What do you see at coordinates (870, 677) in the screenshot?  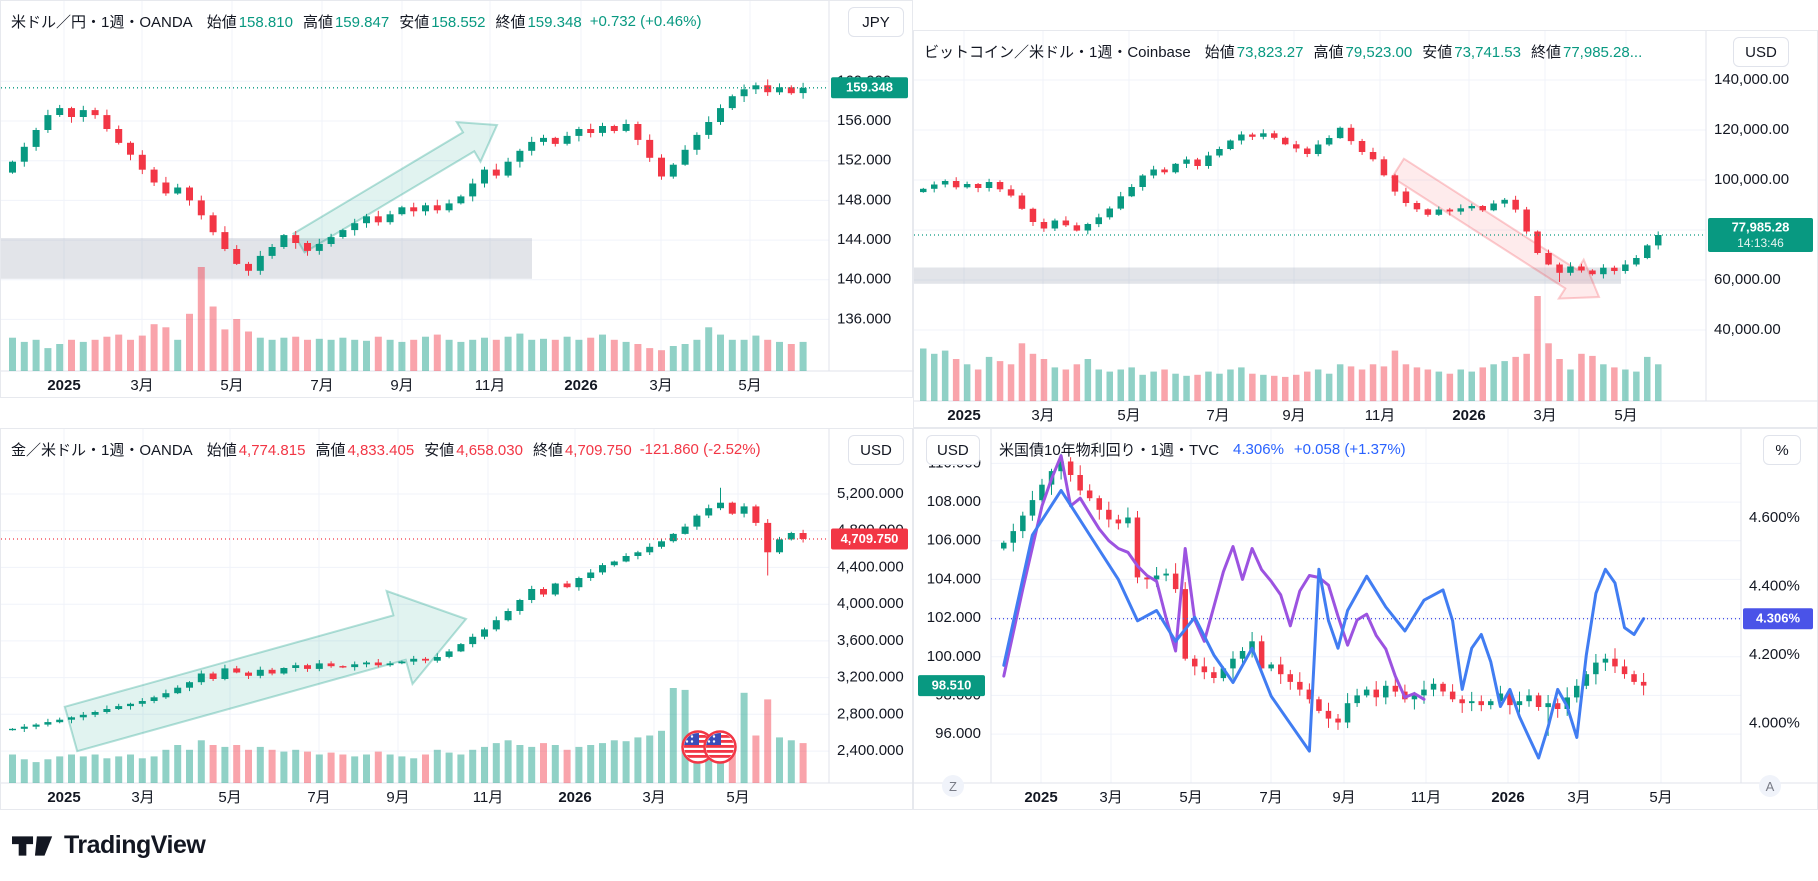 I see `svg-text: 3,200.000` at bounding box center [870, 677].